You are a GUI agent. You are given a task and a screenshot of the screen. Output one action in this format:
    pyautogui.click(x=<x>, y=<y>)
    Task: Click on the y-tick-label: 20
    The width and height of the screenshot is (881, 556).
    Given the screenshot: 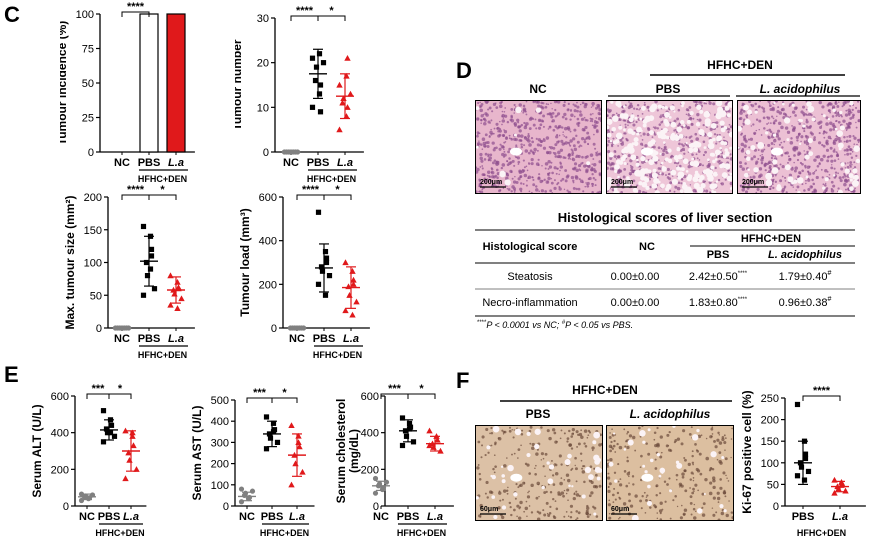 What is the action you would take?
    pyautogui.click(x=263, y=64)
    